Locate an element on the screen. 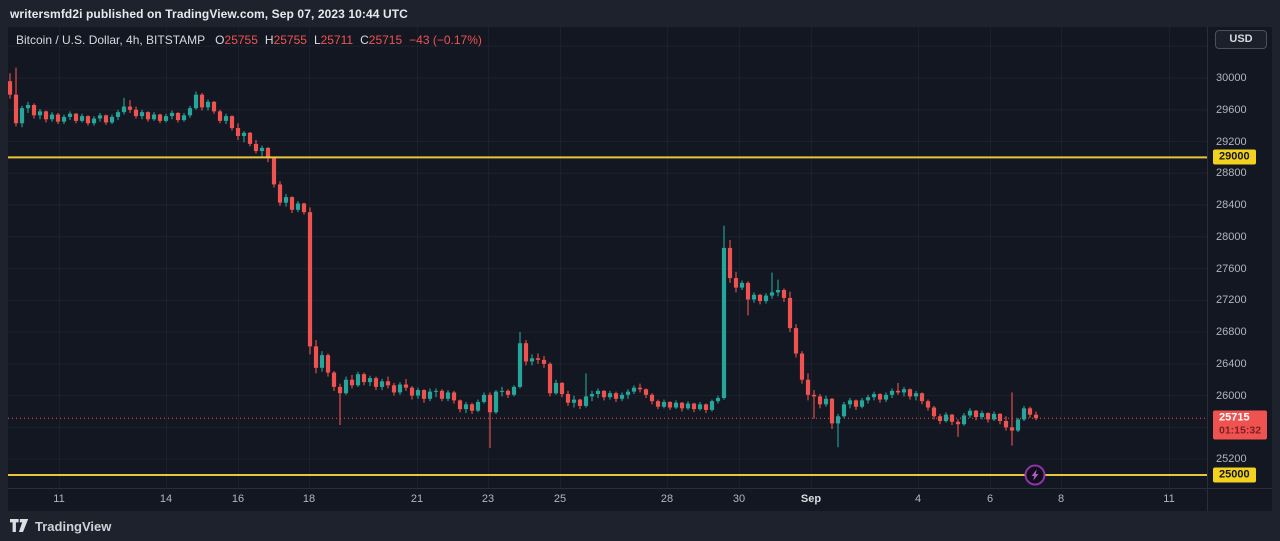 The image size is (1280, 541). tradingview-logo-icon is located at coordinates (19, 526).